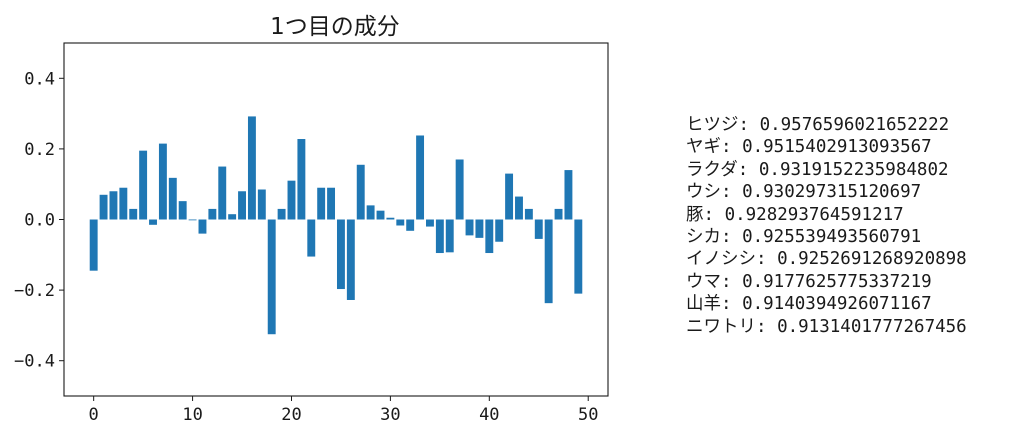  Describe the element at coordinates (390, 415) in the screenshot. I see `x-tick-label: 30` at that location.